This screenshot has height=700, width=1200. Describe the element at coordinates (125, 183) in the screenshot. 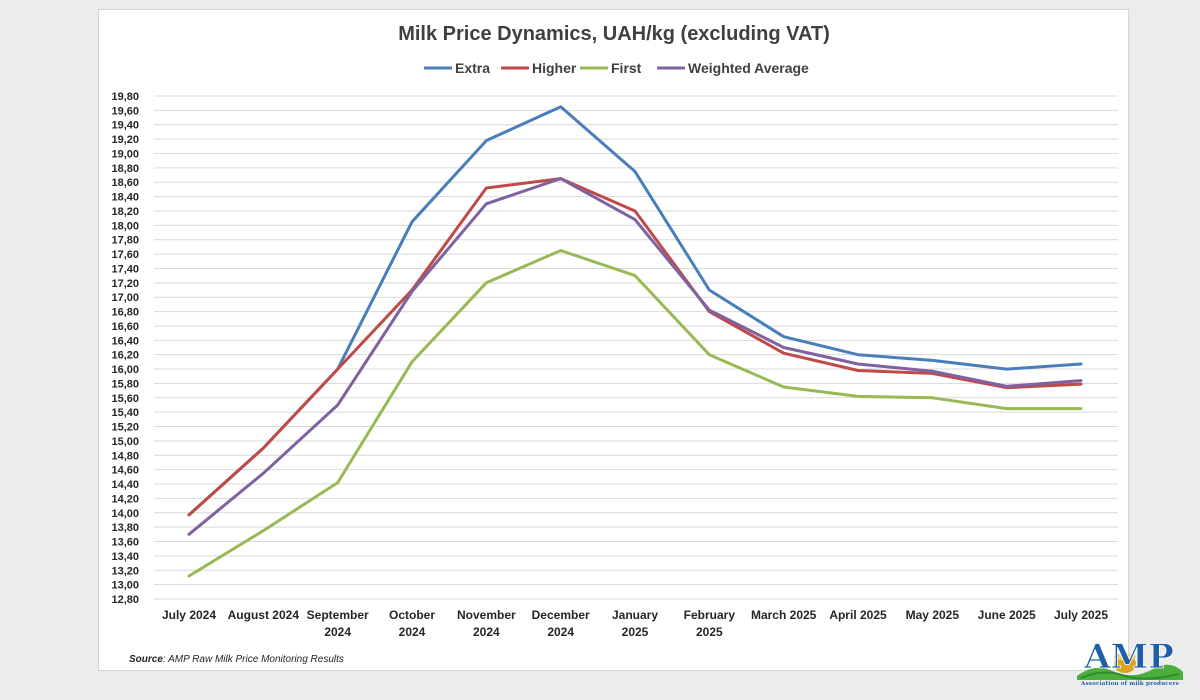

I see `y-tick-label: 18,60` at that location.